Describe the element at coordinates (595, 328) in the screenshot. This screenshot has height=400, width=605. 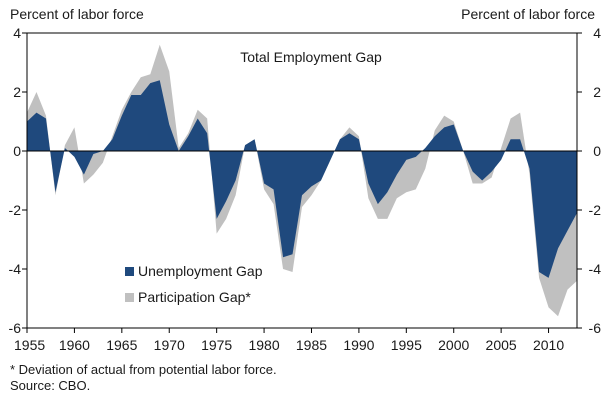
I see `right-y-tick-label: -6` at that location.